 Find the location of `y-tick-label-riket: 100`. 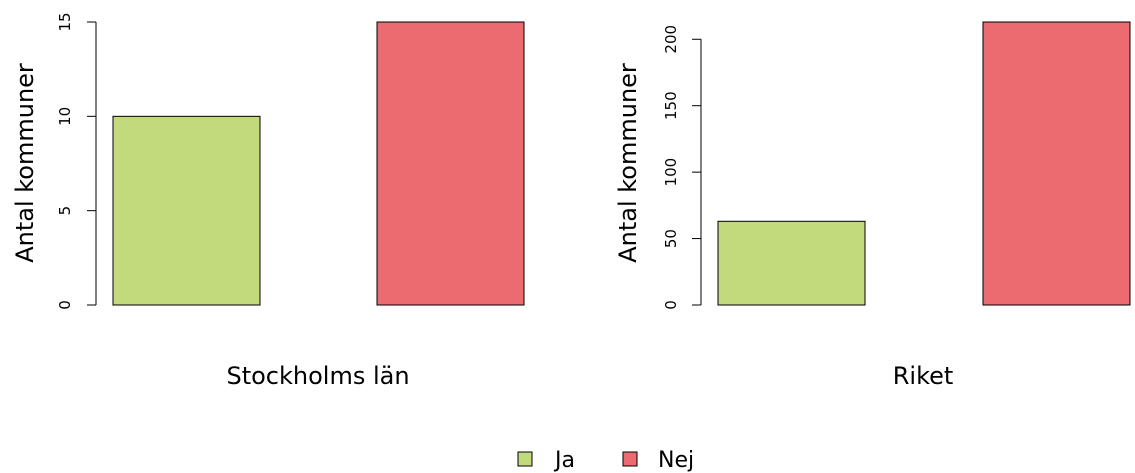

y-tick-label-riket: 100 is located at coordinates (671, 172).